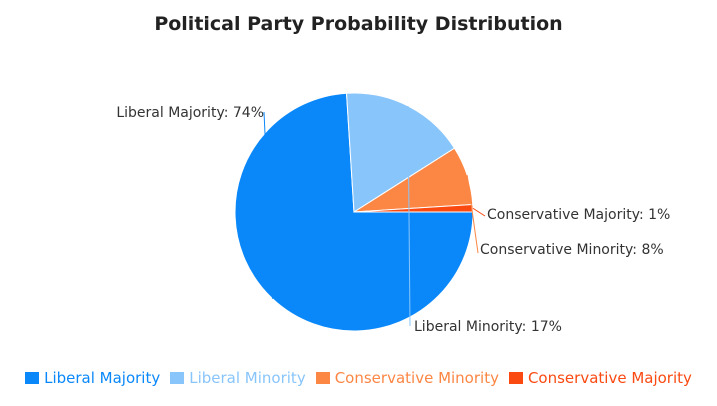  Describe the element at coordinates (609, 378) in the screenshot. I see `legend-label-conservative-majority: Conservative Majority` at that location.